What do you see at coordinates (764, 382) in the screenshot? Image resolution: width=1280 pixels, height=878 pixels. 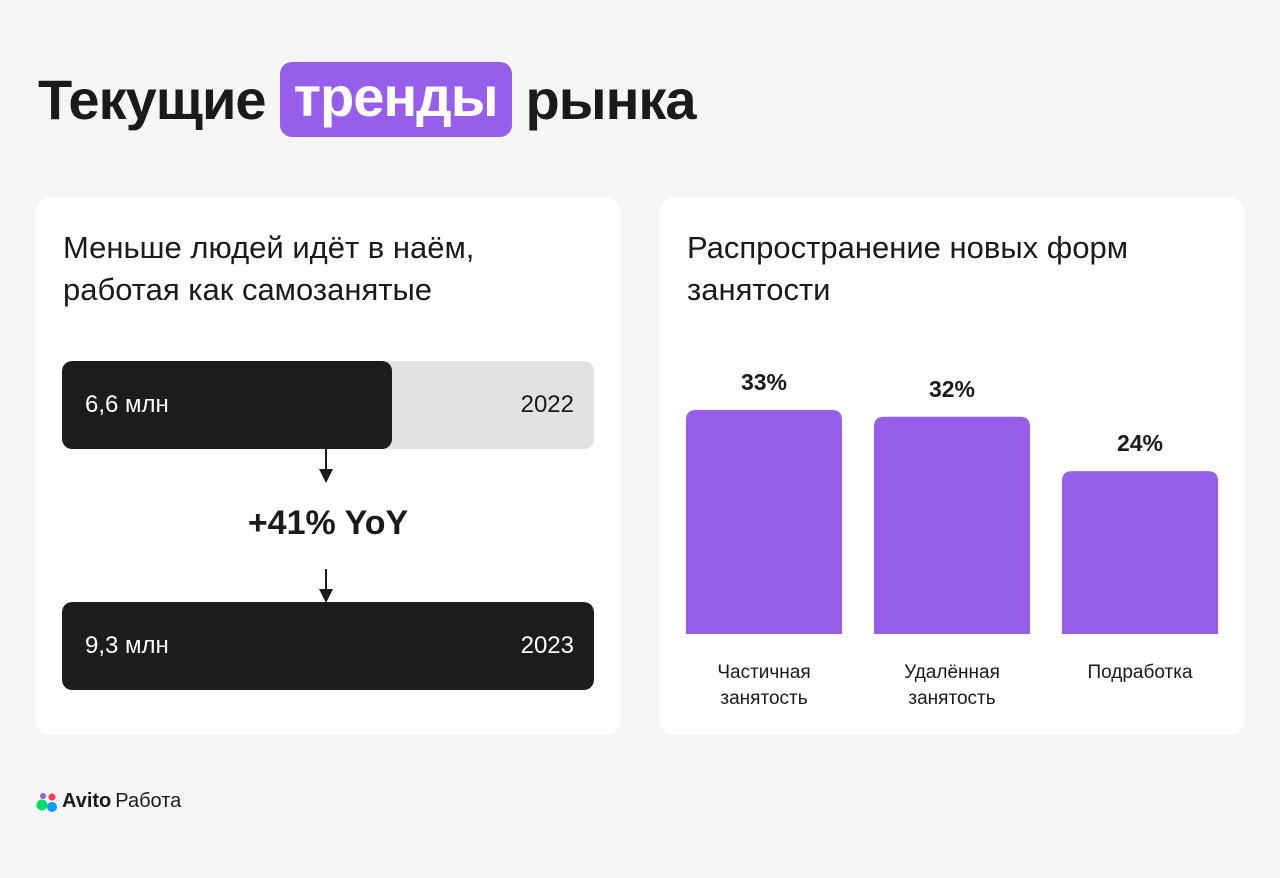 I see `bar-value-label: 33%` at bounding box center [764, 382].